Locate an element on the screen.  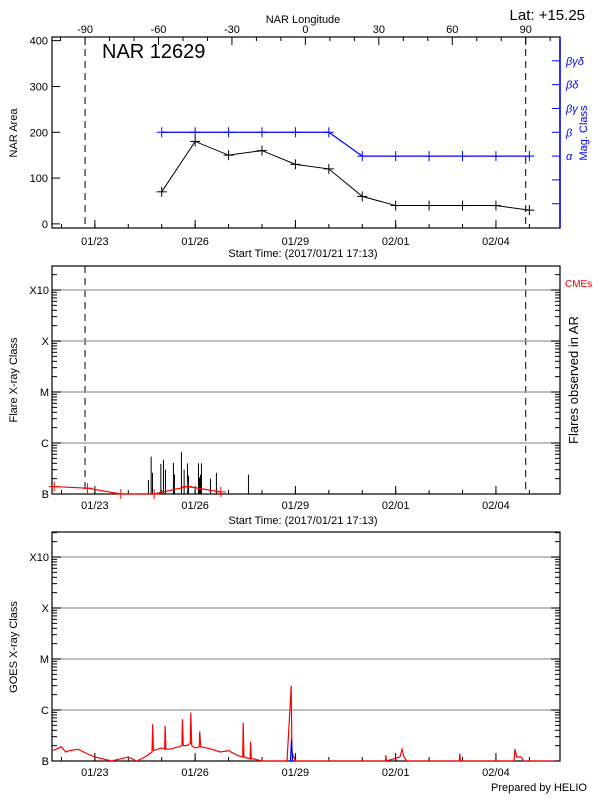
longitude-tick-label: 0 is located at coordinates (305, 30).